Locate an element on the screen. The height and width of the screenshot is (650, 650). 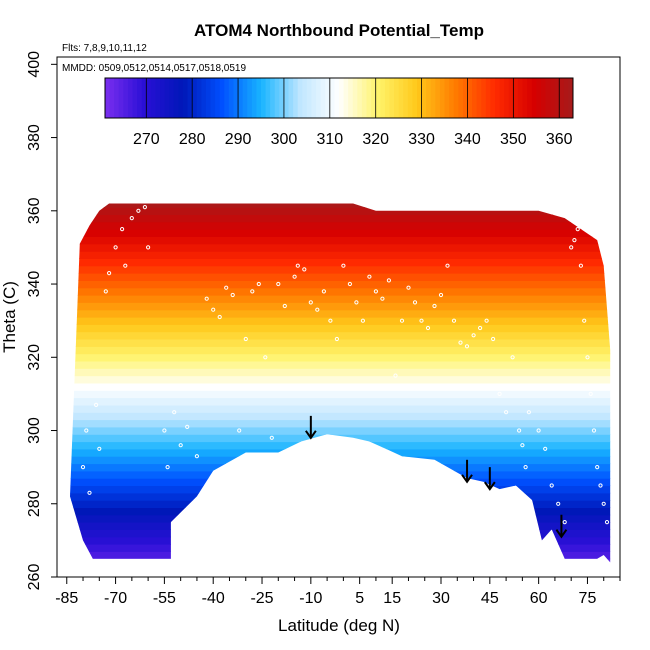
y-tick-label: 360 is located at coordinates (34, 210).